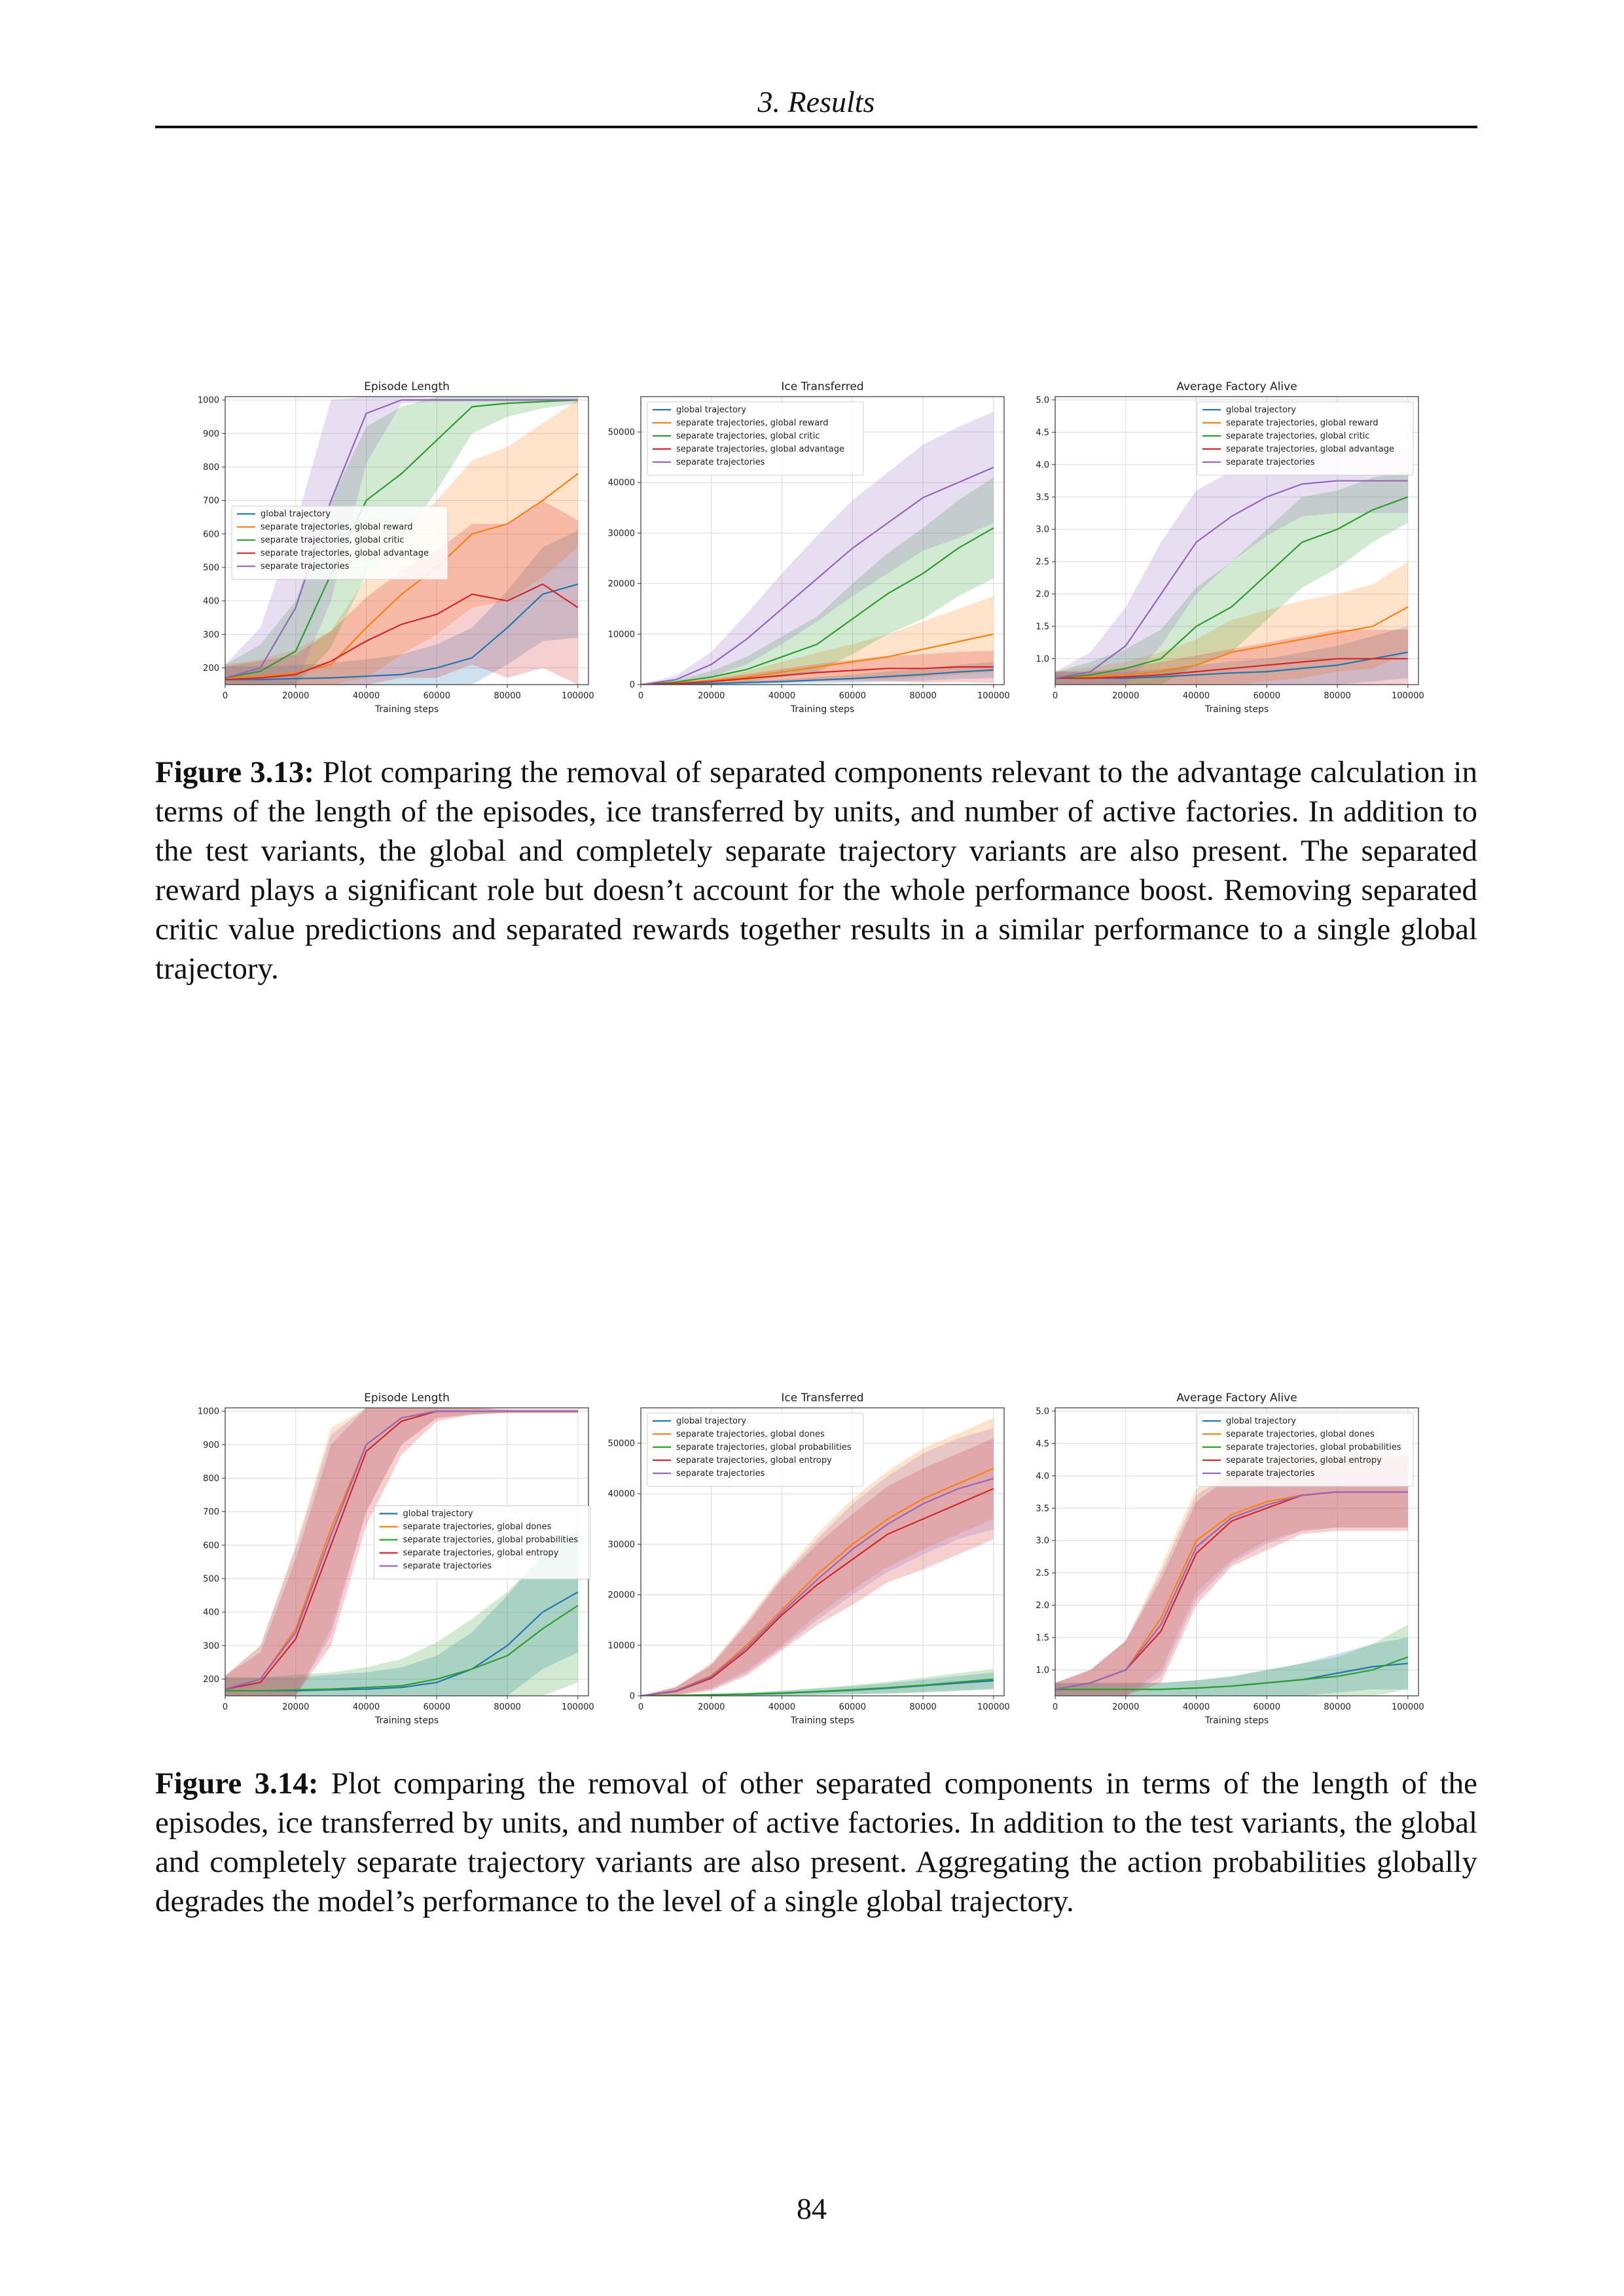 Image resolution: width=1624 pixels, height=2296 pixels. I want to click on y-tick-label: 3.5, so click(1042, 1509).